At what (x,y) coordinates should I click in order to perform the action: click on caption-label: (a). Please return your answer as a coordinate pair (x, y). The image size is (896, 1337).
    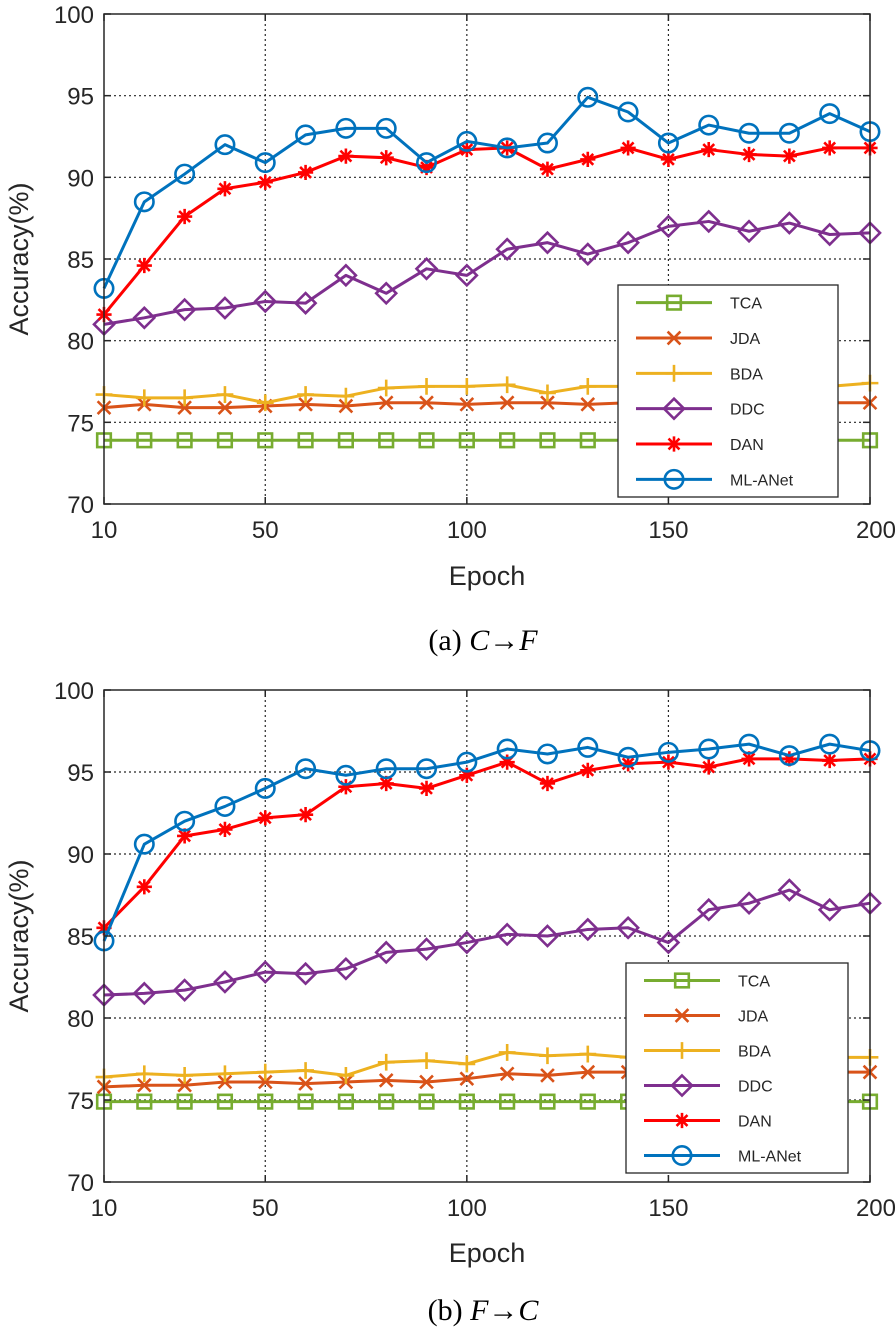
    Looking at the image, I should click on (448, 640).